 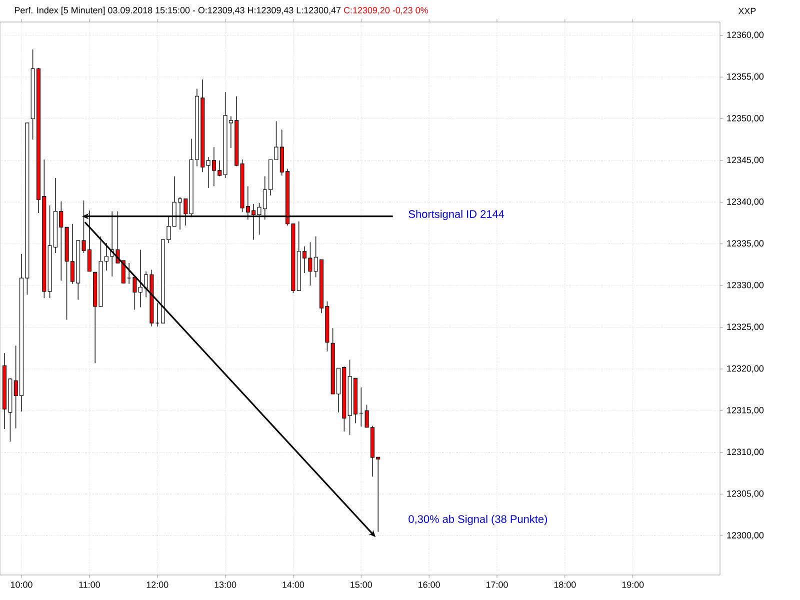 I want to click on text: XXP, so click(x=747, y=11).